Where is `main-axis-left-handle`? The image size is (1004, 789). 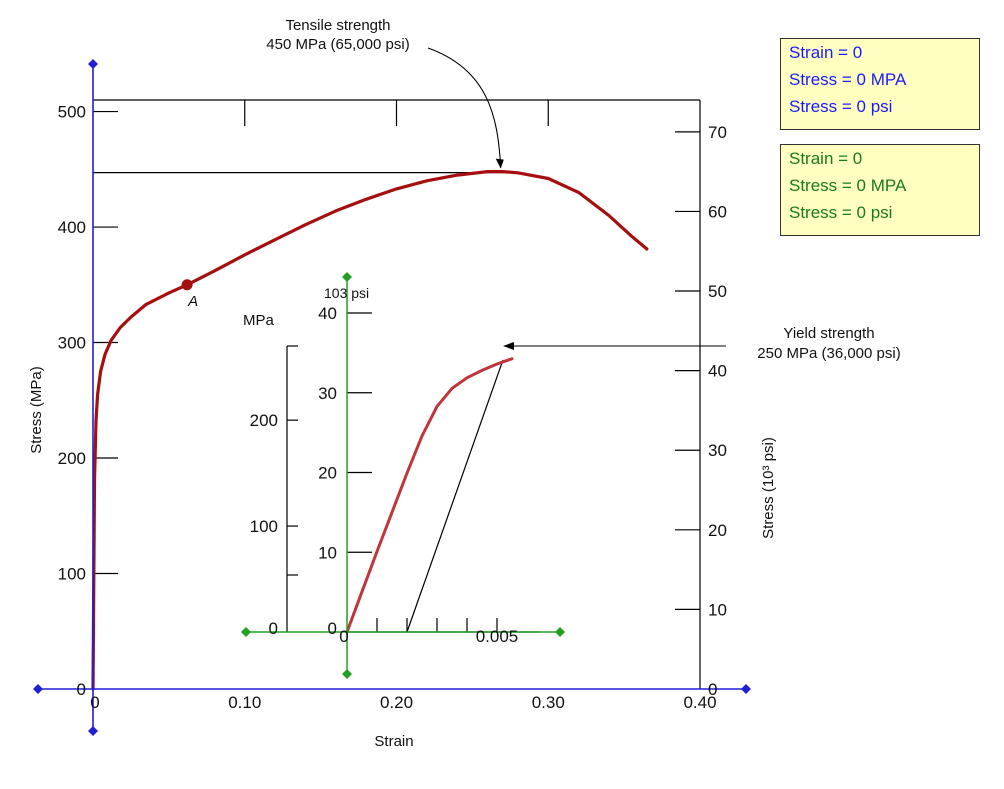
main-axis-left-handle is located at coordinates (38, 689).